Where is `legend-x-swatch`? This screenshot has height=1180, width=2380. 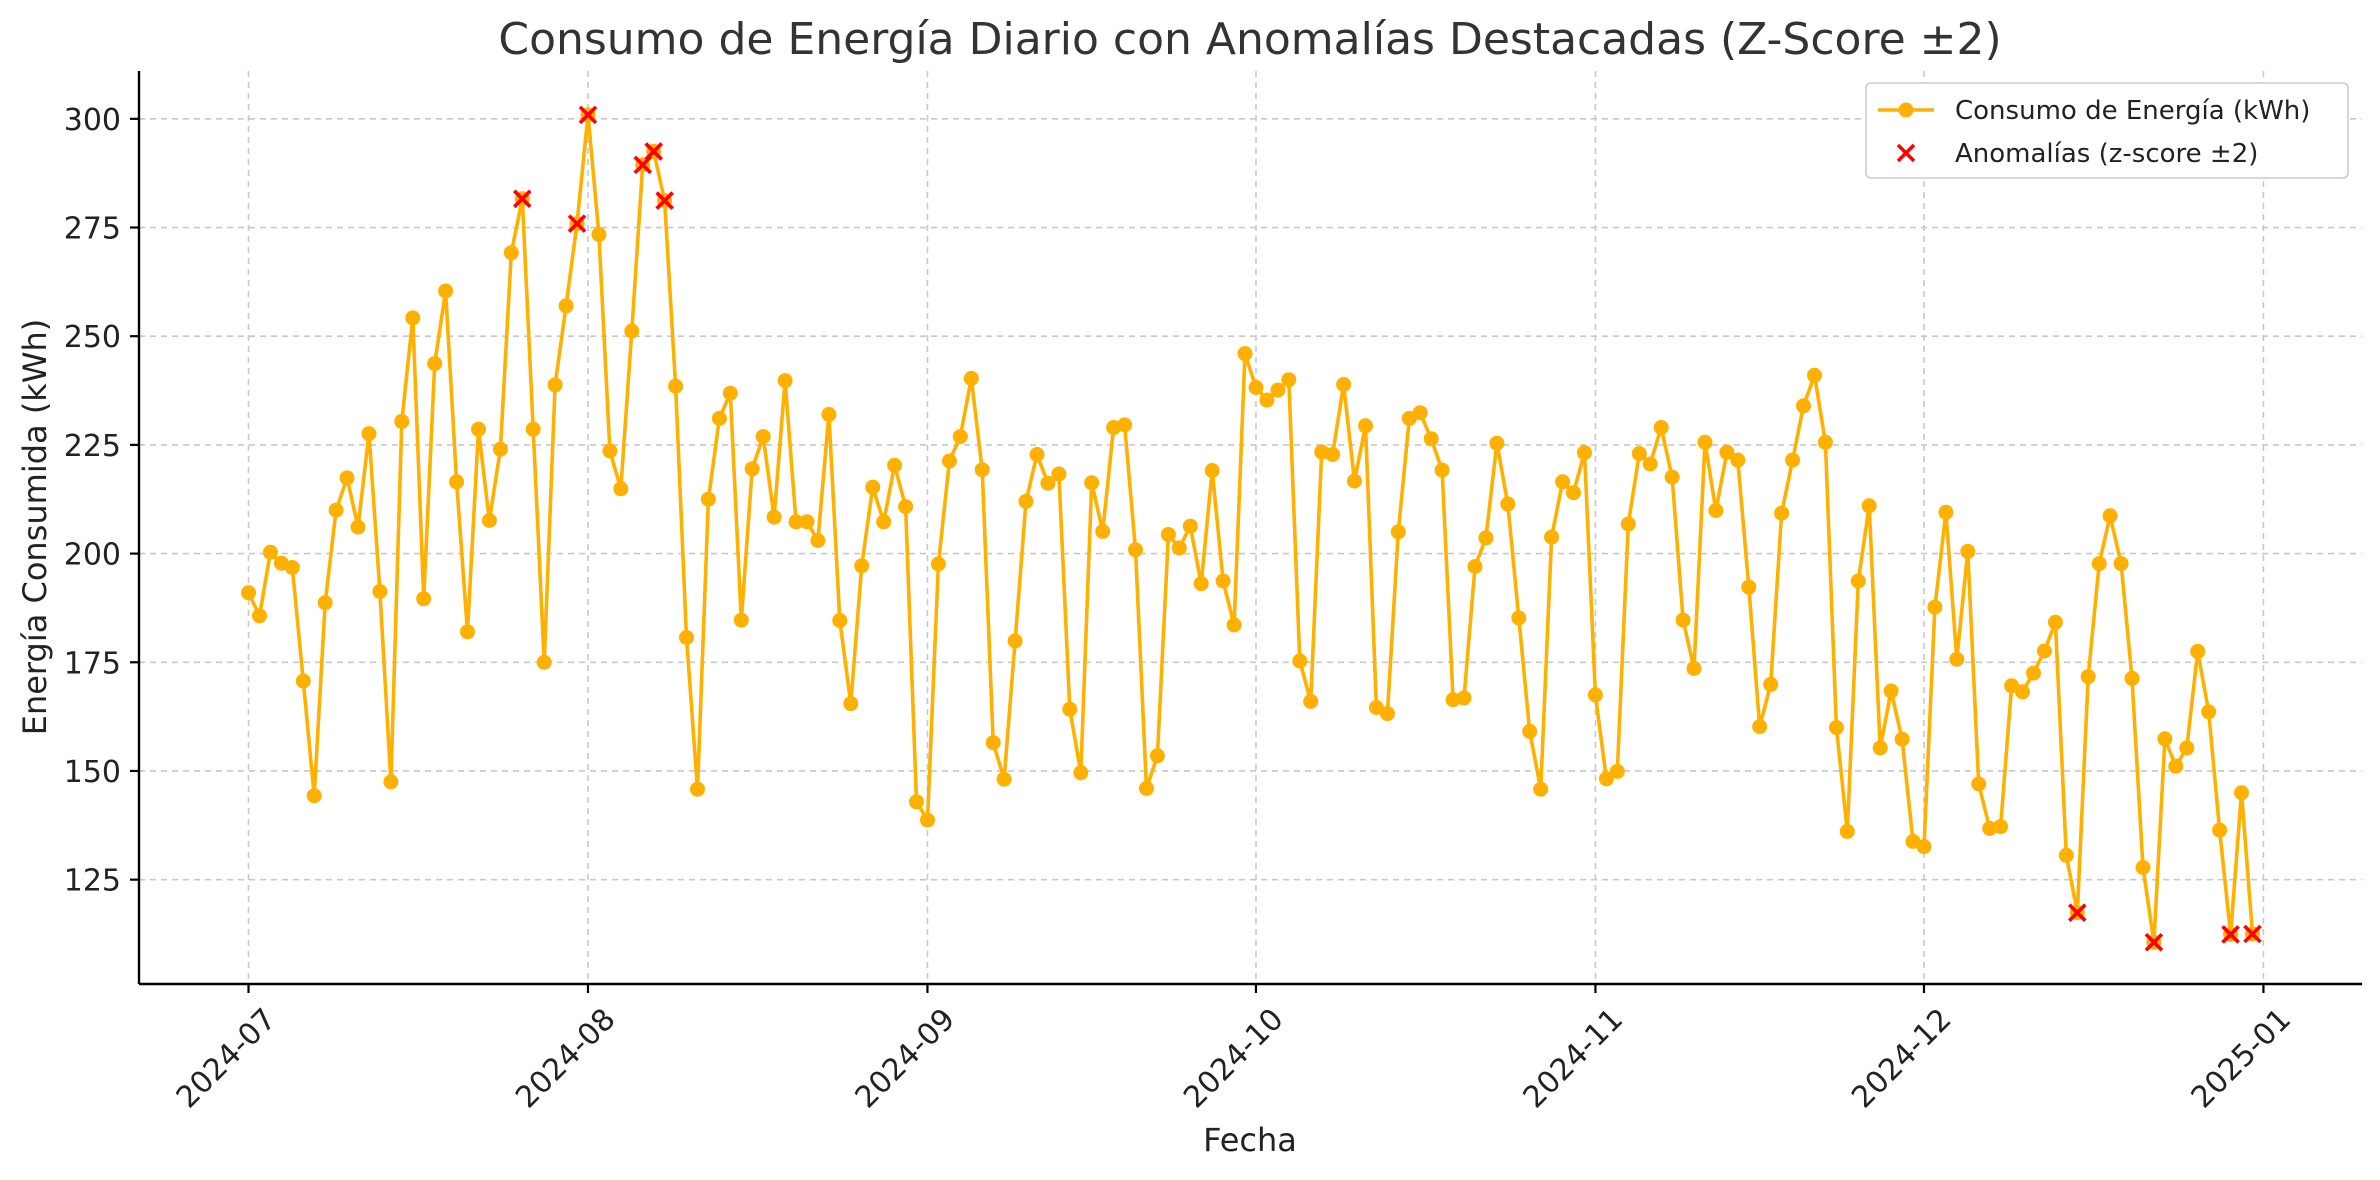
legend-x-swatch is located at coordinates (1906, 153).